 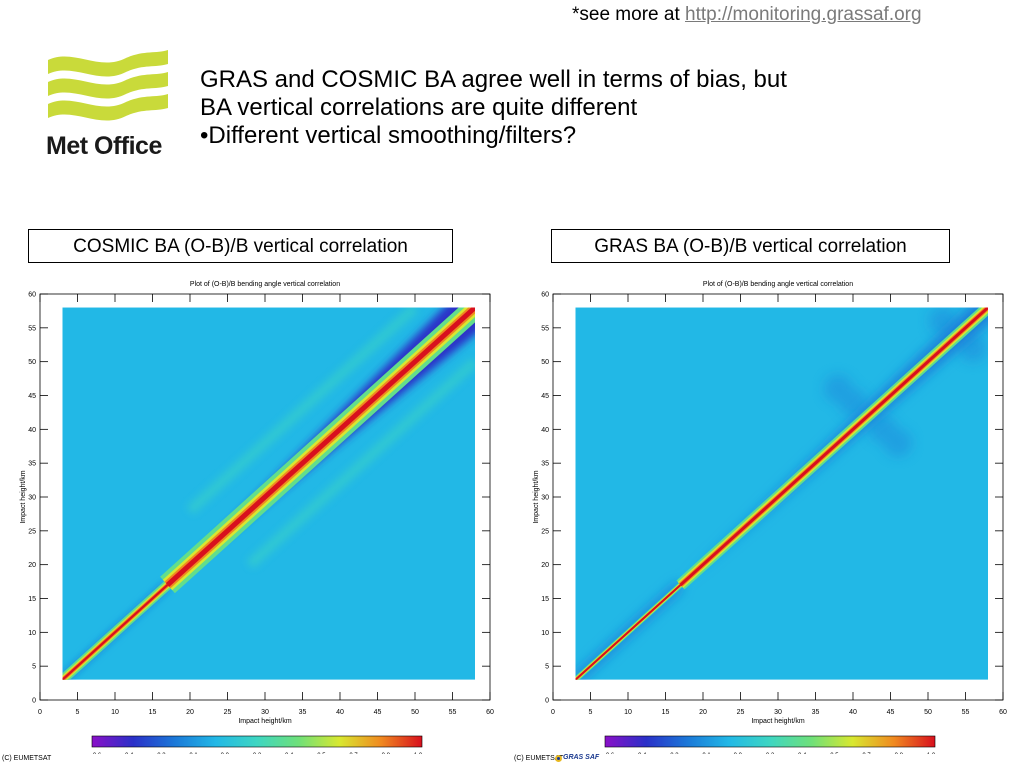 I want to click on cosmic-panel-label: COSMIC BA (O-B)/B vertical correlation, so click(x=240, y=246).